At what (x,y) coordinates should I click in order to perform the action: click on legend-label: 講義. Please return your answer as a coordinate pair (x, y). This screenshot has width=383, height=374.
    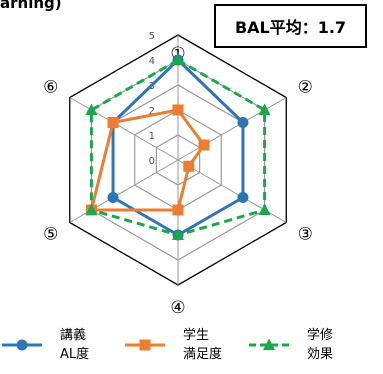
    Looking at the image, I should click on (73, 335).